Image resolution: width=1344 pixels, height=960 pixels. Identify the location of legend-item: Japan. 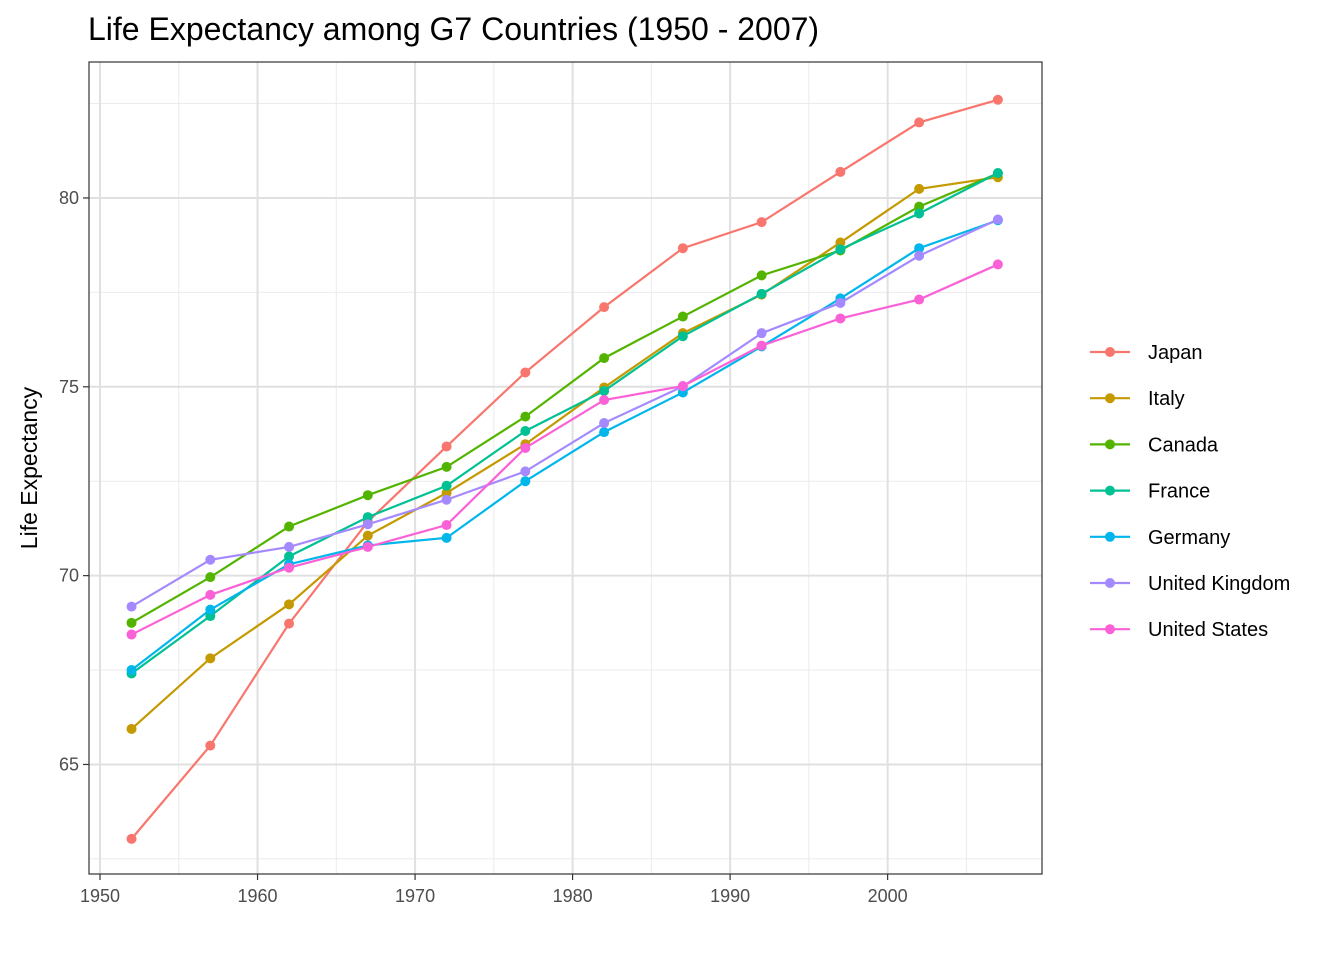
(1146, 353).